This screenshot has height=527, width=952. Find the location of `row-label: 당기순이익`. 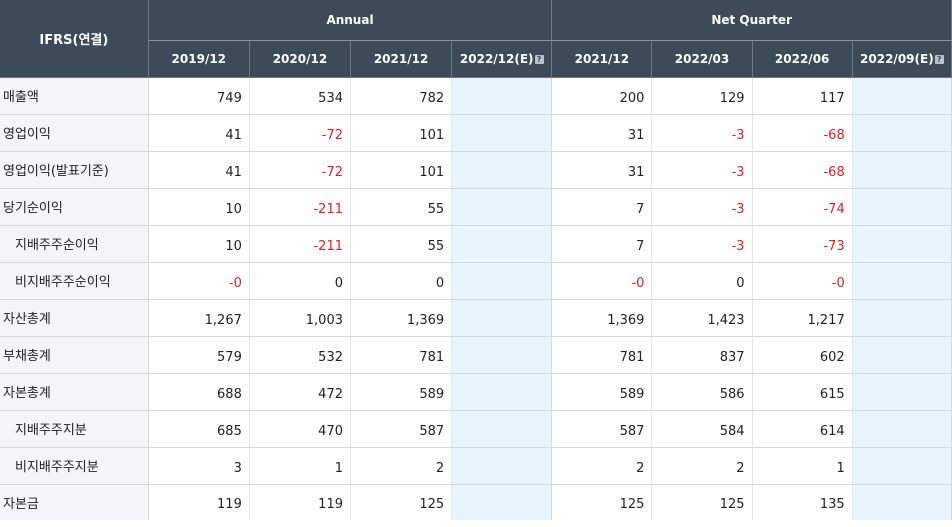

row-label: 당기순이익 is located at coordinates (74, 207).